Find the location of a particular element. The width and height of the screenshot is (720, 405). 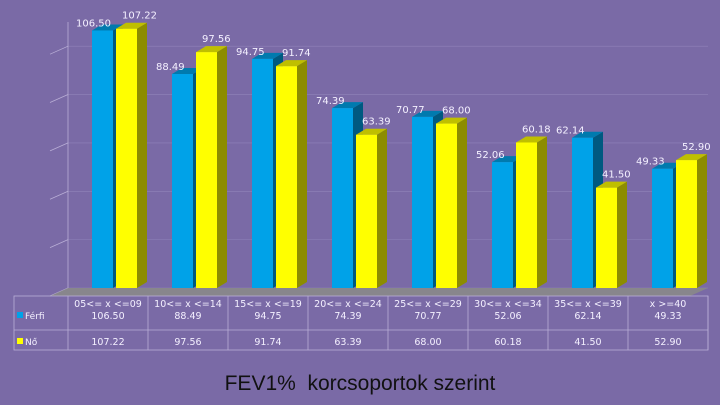

value-label-no-6: 41.50 is located at coordinates (616, 175).